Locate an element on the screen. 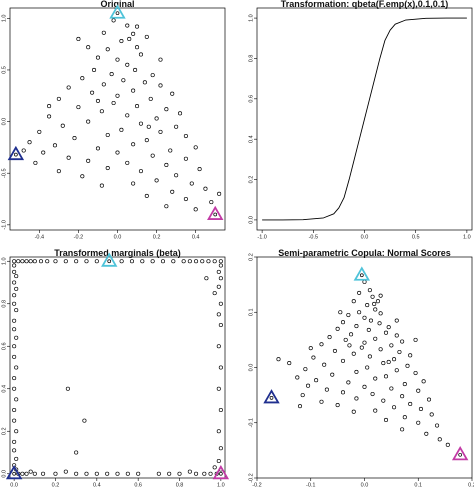 The image size is (474, 487). marginals-x-tick-label: 0.2 is located at coordinates (56, 485).